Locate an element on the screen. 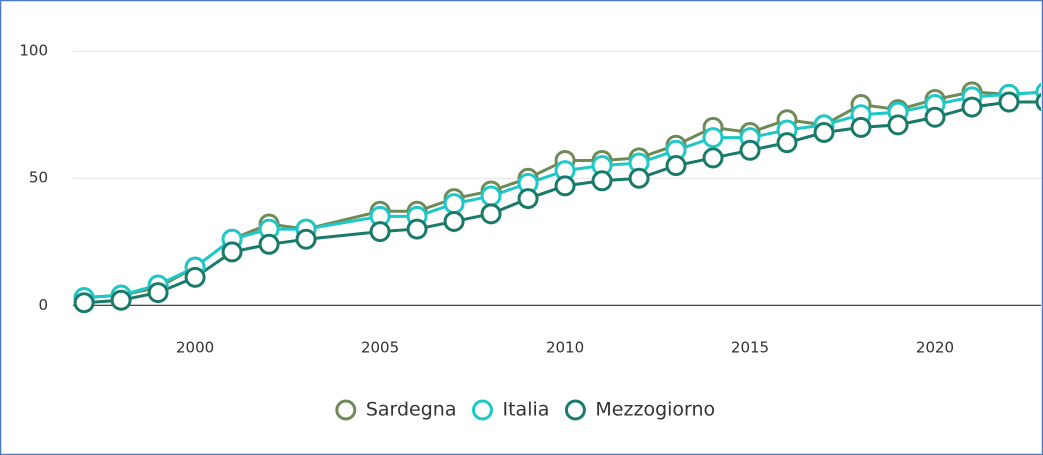  legend-item: Italia is located at coordinates (511, 410).